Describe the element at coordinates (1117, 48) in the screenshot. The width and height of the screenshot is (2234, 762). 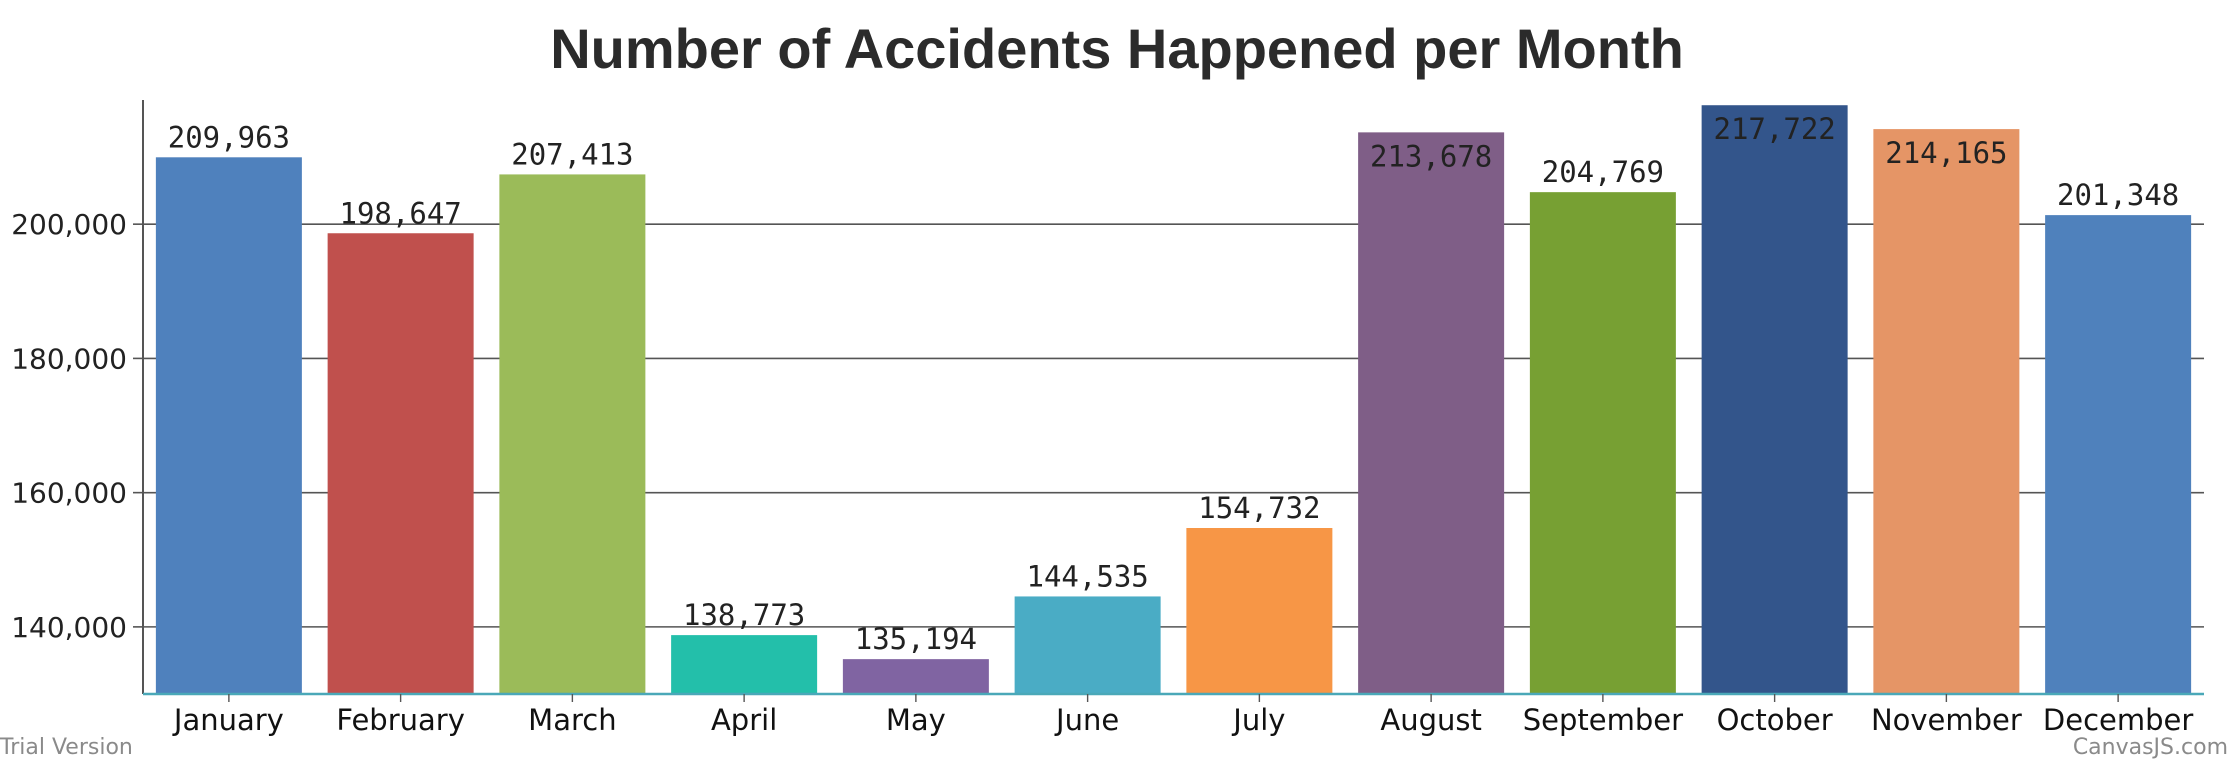
I see `chart-title: Number of Accidents Happened per Month` at that location.